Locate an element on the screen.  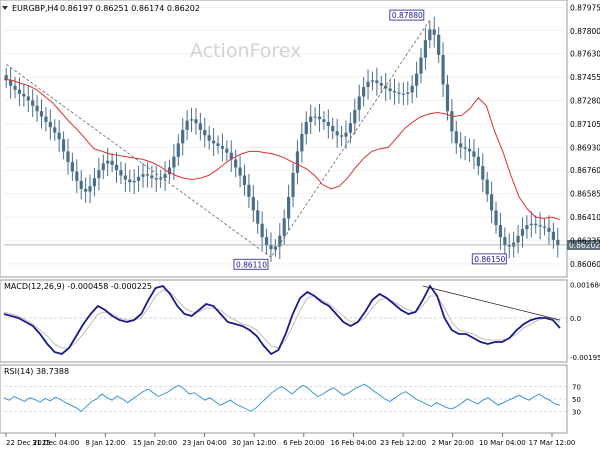
annotation-label: 0.87880 is located at coordinates (407, 15).